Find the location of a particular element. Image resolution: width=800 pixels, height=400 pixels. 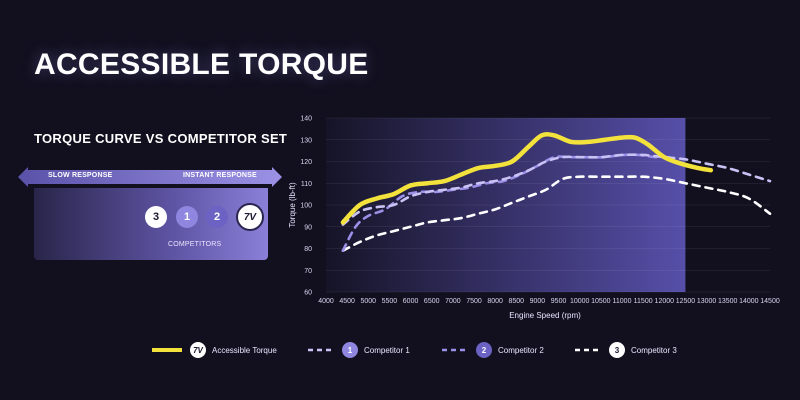

x-tick-label: 5000 is located at coordinates (368, 301).